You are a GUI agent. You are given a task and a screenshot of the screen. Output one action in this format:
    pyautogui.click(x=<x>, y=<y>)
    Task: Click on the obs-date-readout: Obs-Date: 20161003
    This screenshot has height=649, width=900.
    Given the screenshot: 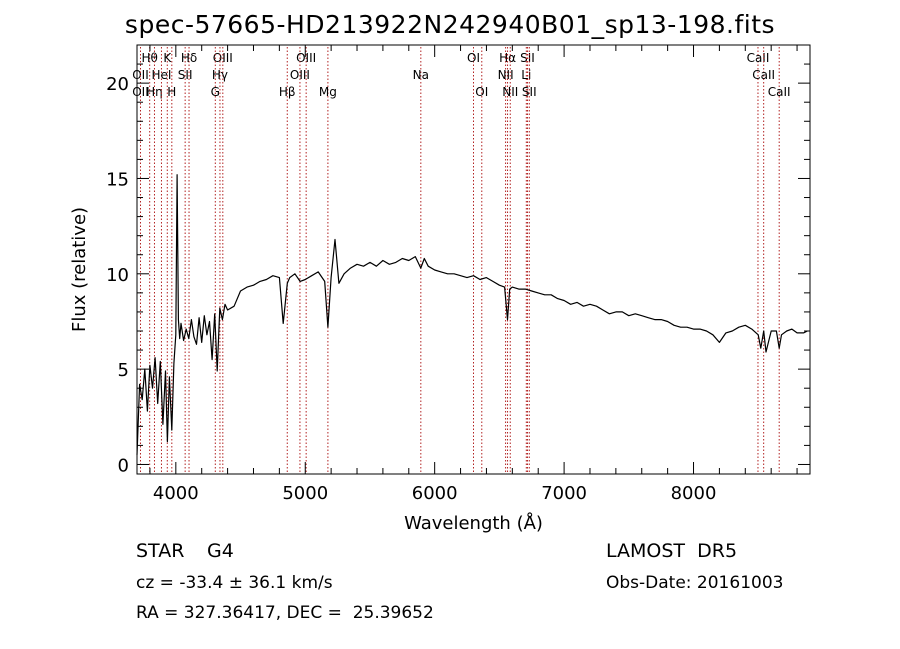 What is the action you would take?
    pyautogui.click(x=695, y=583)
    